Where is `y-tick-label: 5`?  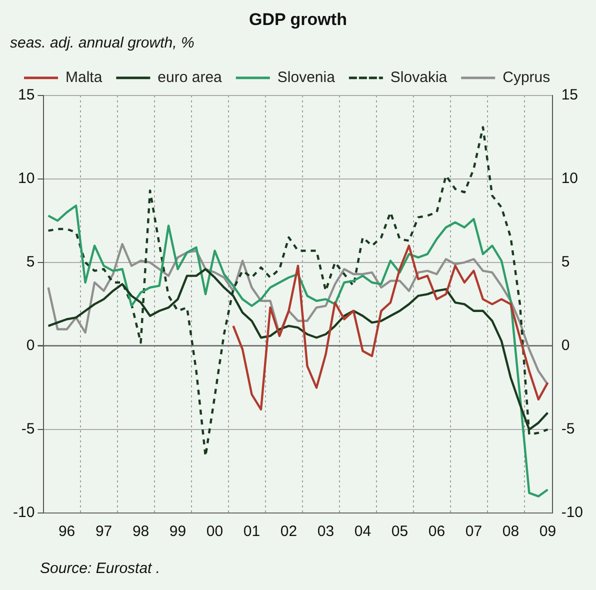
y-tick-label: 5 is located at coordinates (30, 262).